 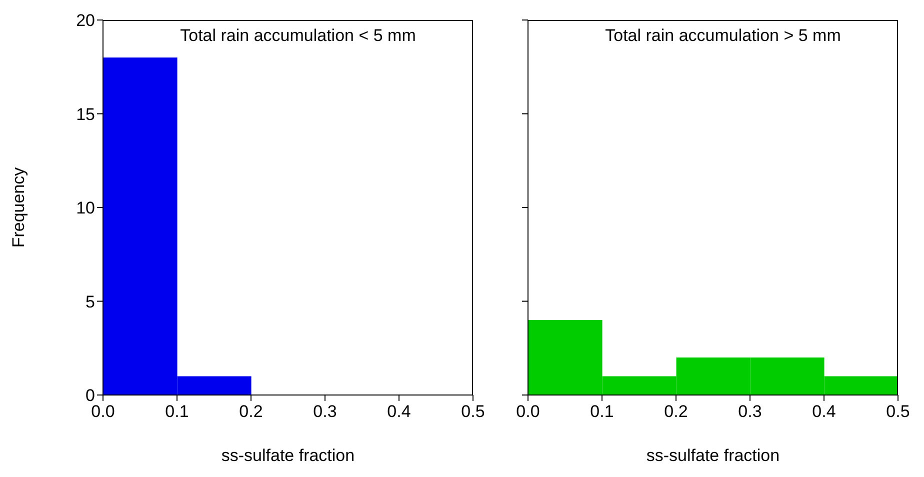 What do you see at coordinates (85, 114) in the screenshot?
I see `y-tick-label: 15` at bounding box center [85, 114].